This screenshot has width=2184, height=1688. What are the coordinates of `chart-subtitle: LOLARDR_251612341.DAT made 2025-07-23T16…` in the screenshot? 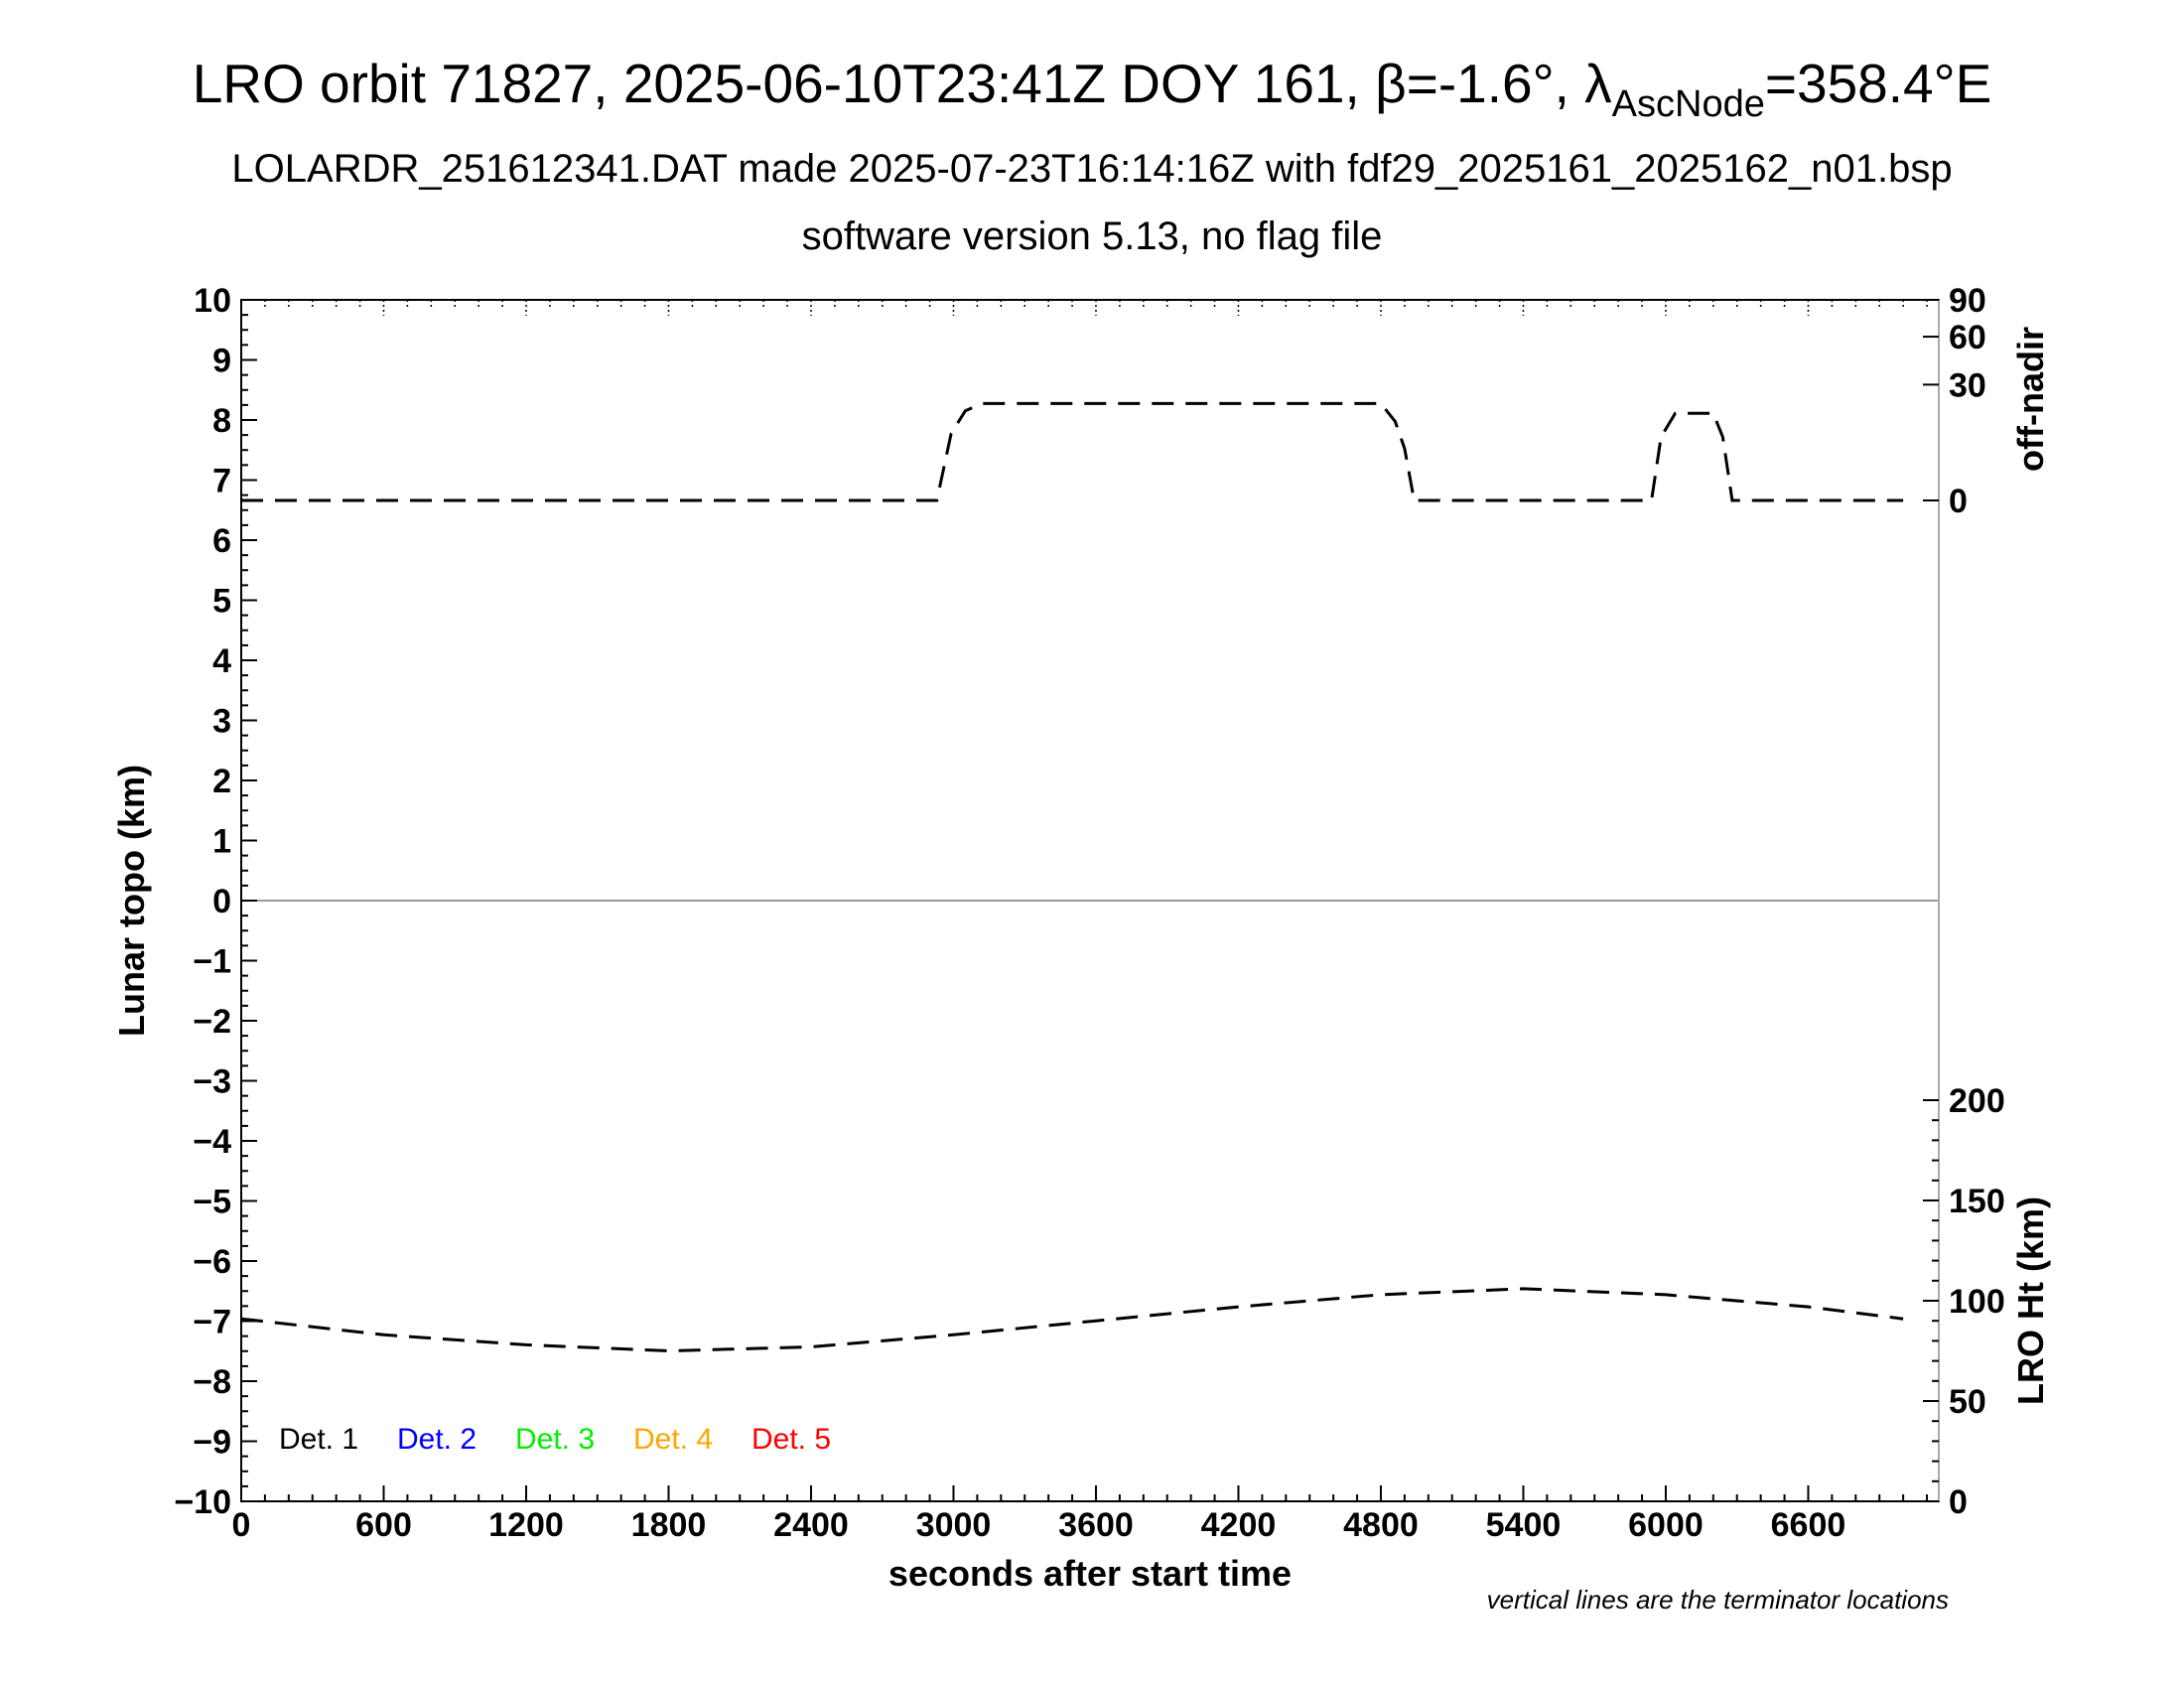 It's located at (1092, 169).